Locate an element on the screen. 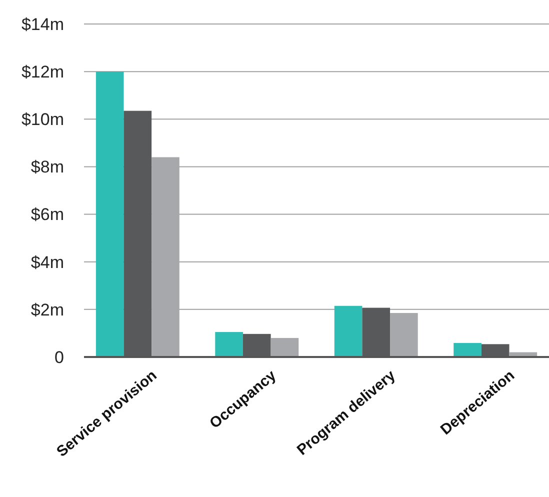  y-tick-label: $14m is located at coordinates (42, 24).